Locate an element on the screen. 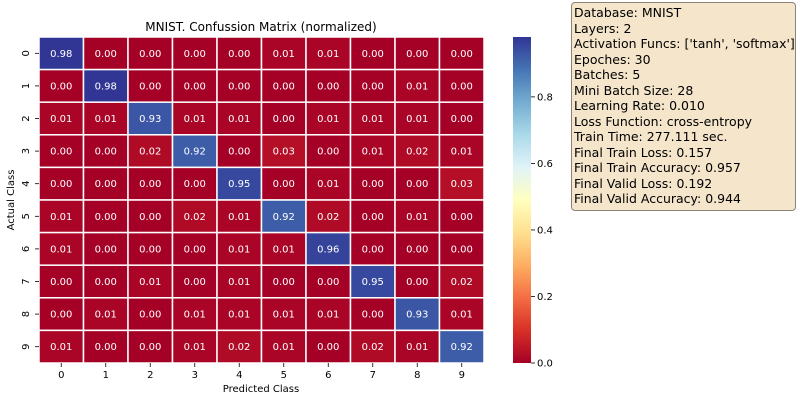 This screenshot has width=801, height=401. info-line: Loss Function: cross-entropy is located at coordinates (663, 121).